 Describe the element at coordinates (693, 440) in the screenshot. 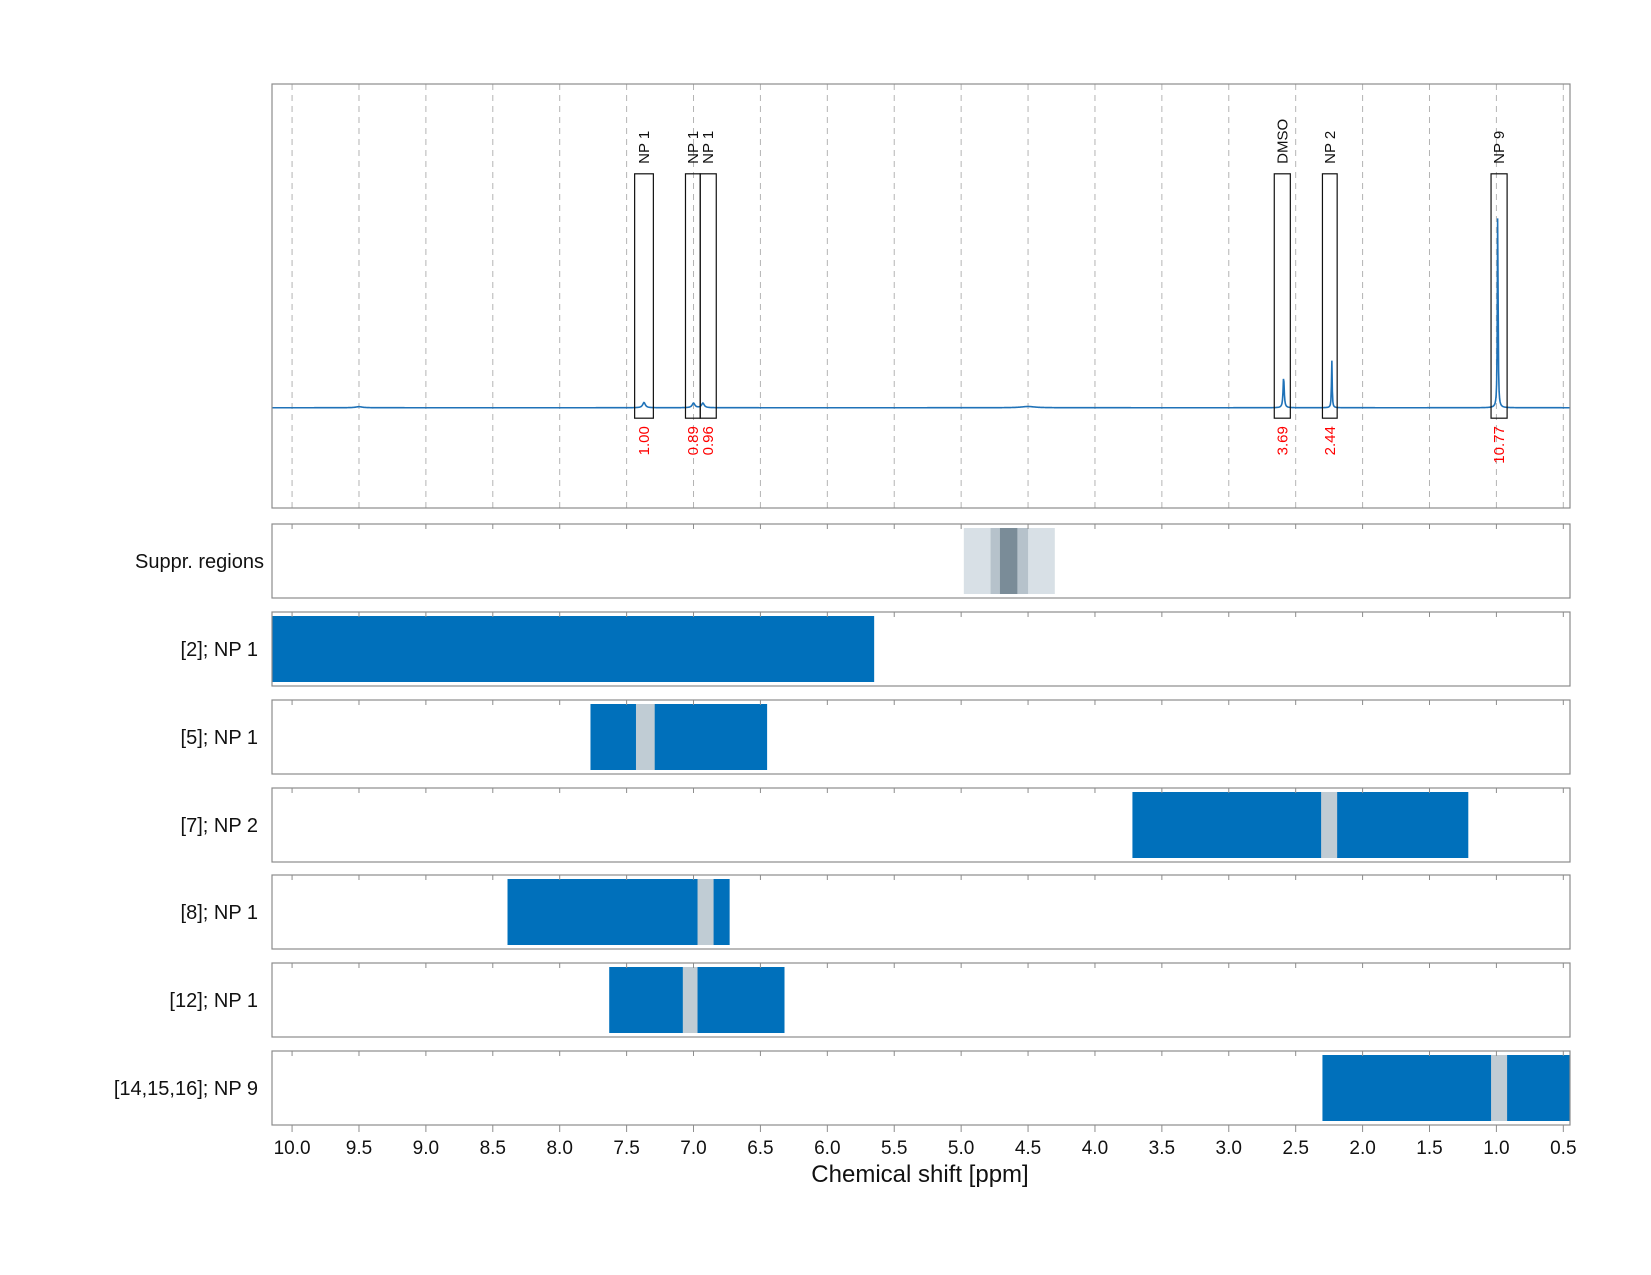

I see `integral-label: 0.89` at that location.